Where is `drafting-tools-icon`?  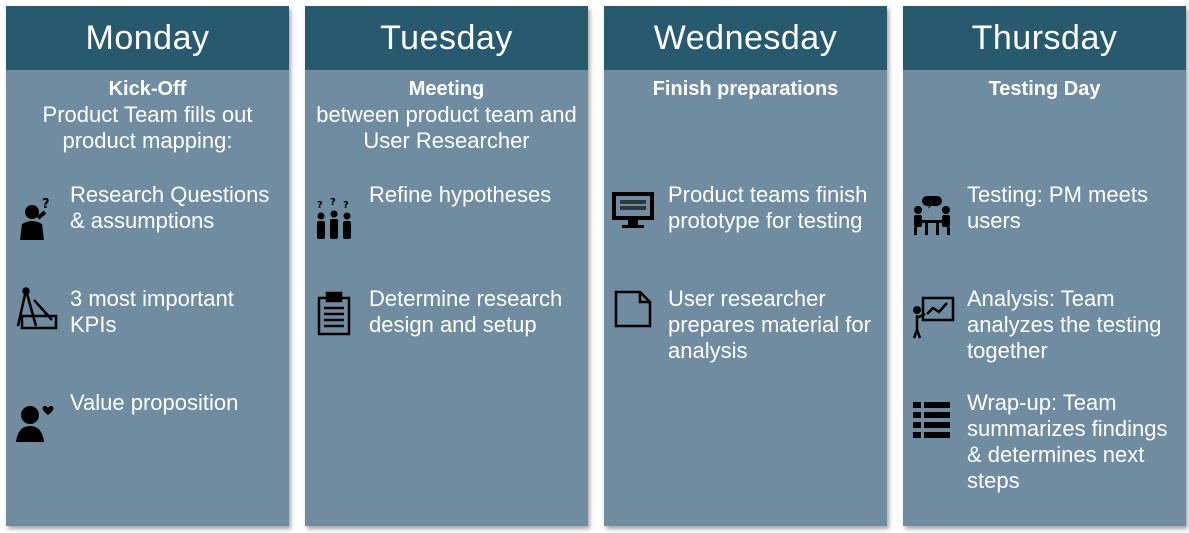
drafting-tools-icon is located at coordinates (35, 309).